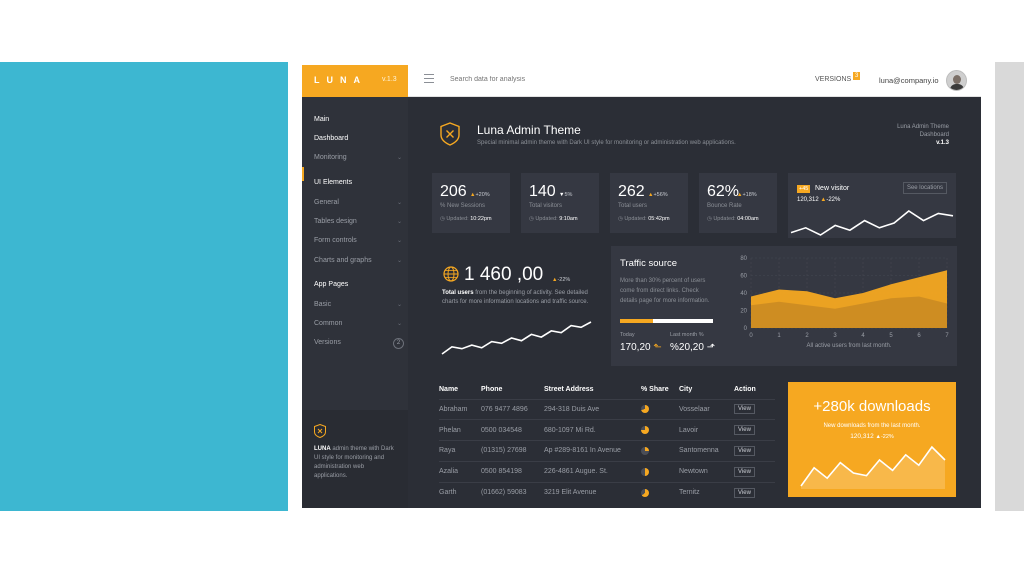  I want to click on downloads-subtitle: New downloads from the last month., so click(872, 426).